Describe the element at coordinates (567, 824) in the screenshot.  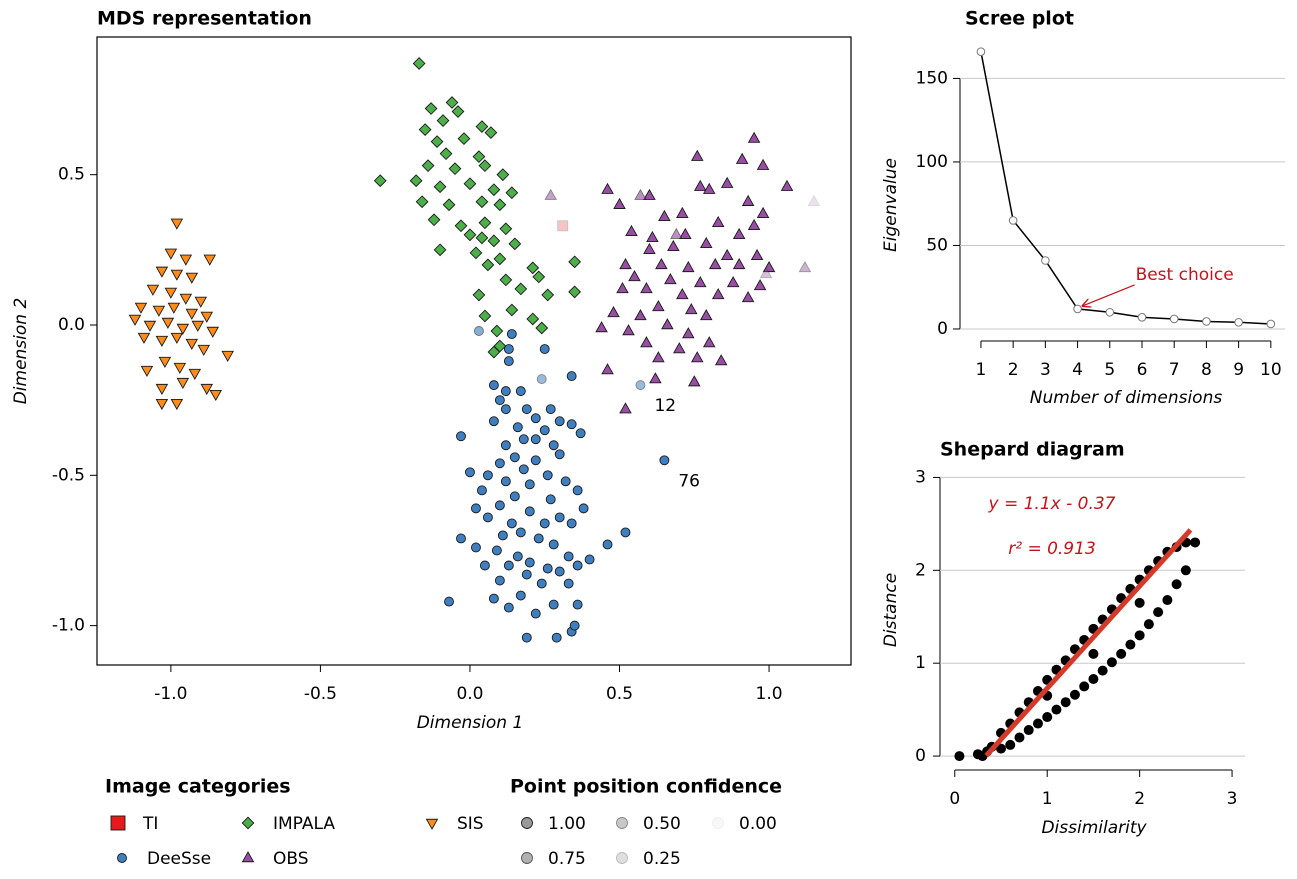
I see `legend-label: 1.00` at that location.